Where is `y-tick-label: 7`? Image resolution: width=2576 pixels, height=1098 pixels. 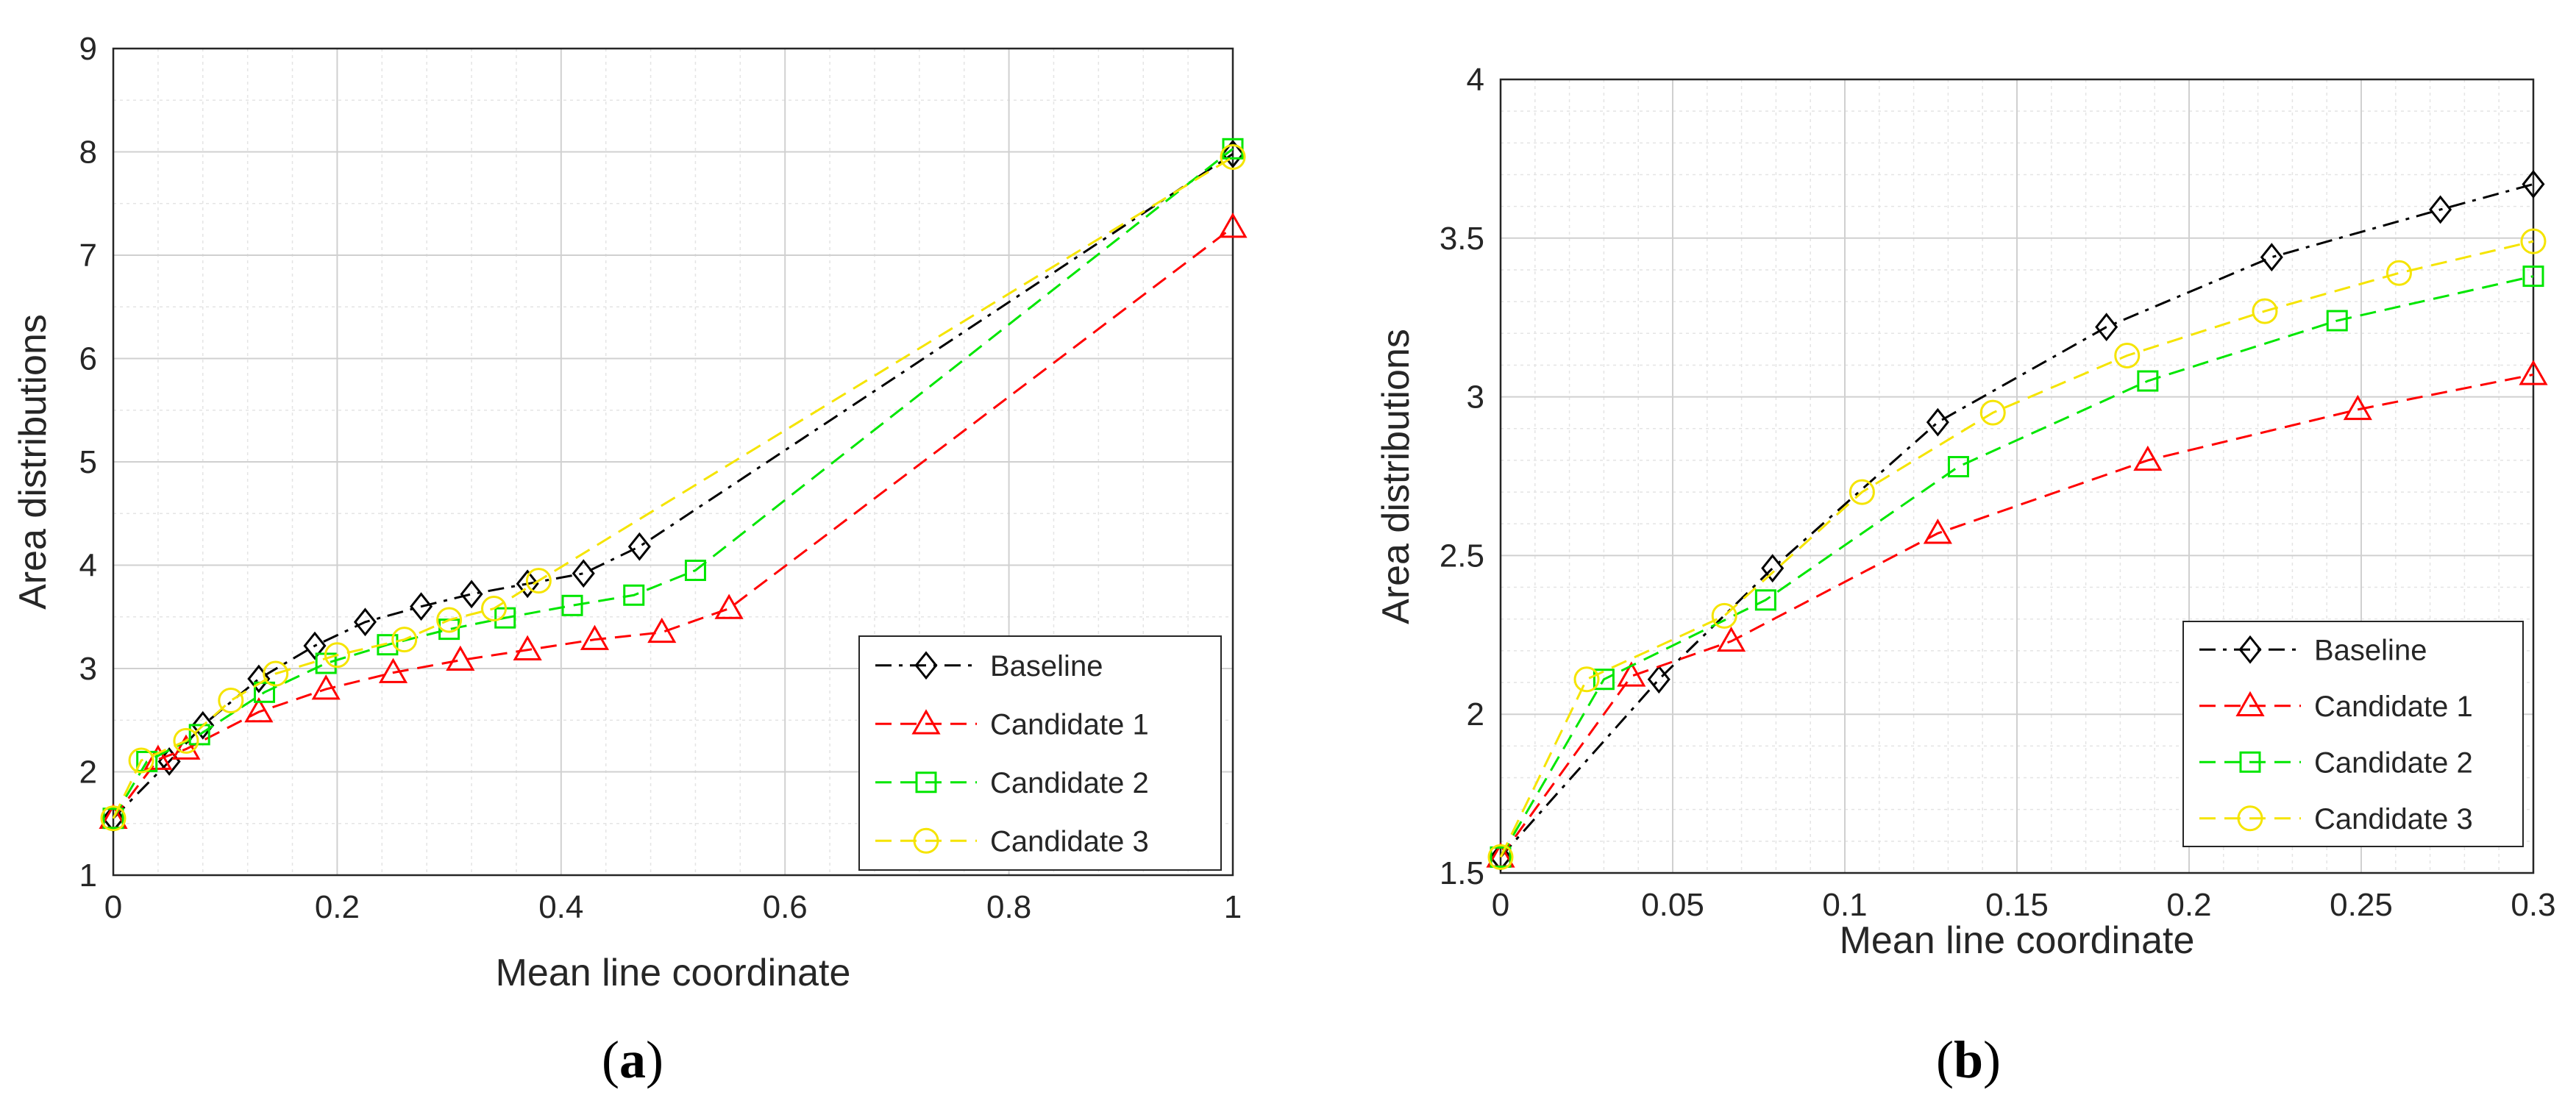 y-tick-label: 7 is located at coordinates (88, 256).